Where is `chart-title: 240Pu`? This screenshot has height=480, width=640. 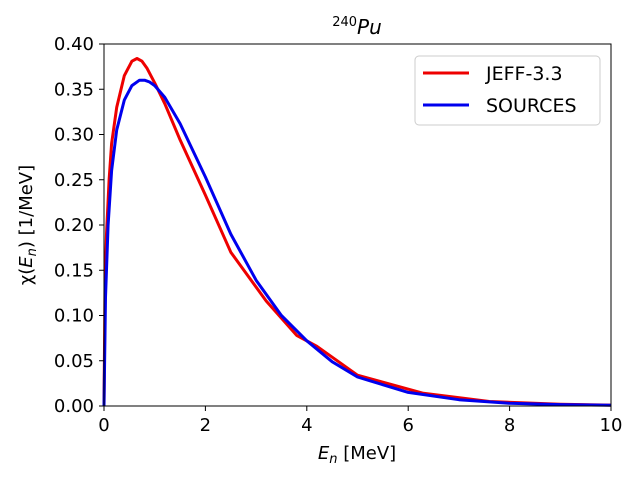 chart-title: 240Pu is located at coordinates (357, 27).